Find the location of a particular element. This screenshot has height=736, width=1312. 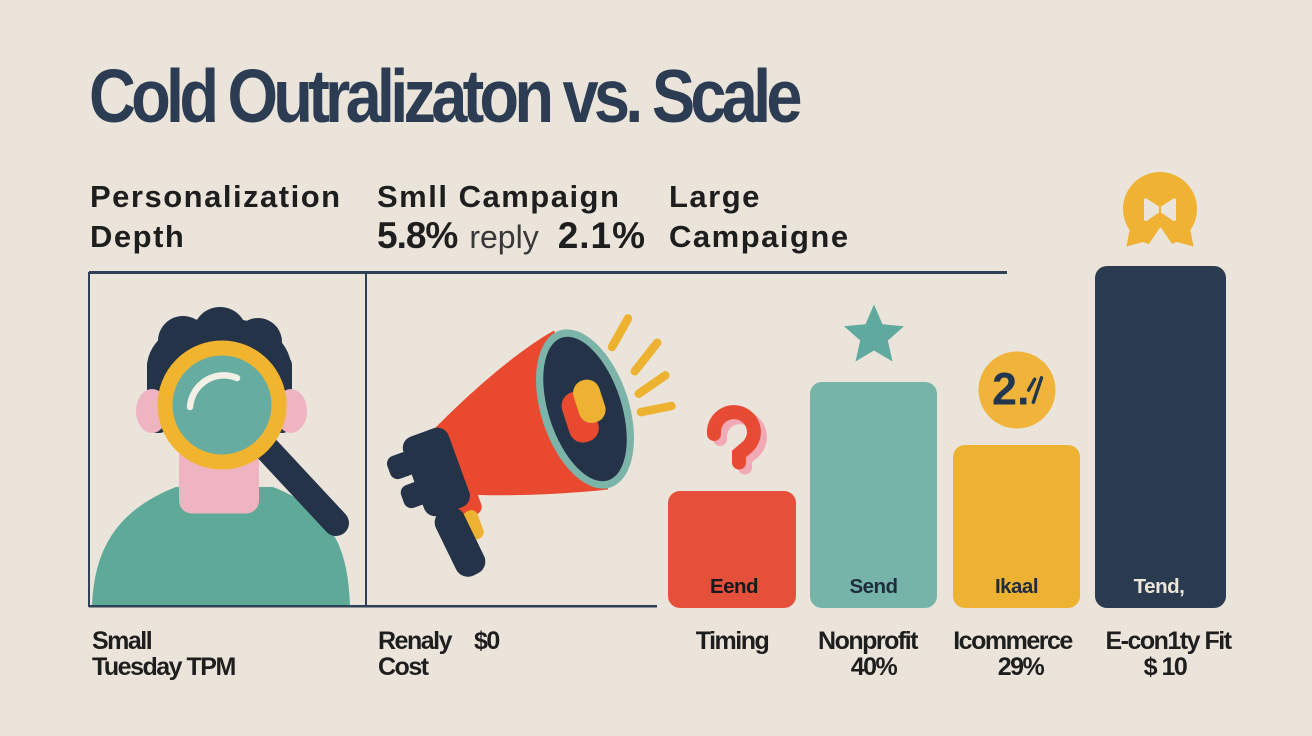

svg-text: 2. is located at coordinates (1011, 389).